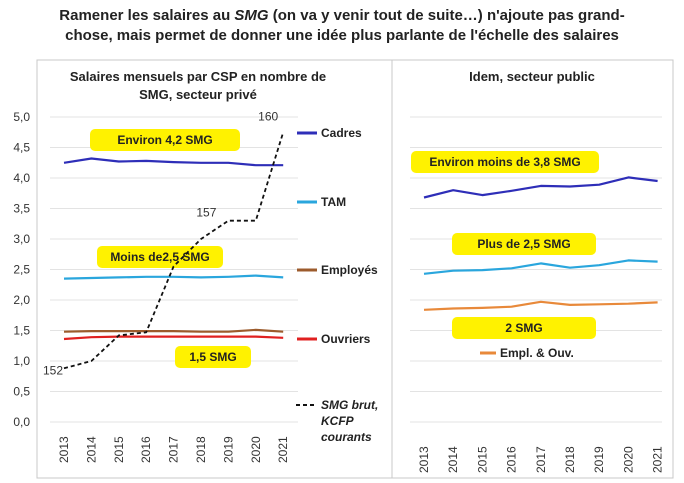 The height and width of the screenshot is (483, 684). I want to click on legend-smg-label: courants, so click(346, 437).